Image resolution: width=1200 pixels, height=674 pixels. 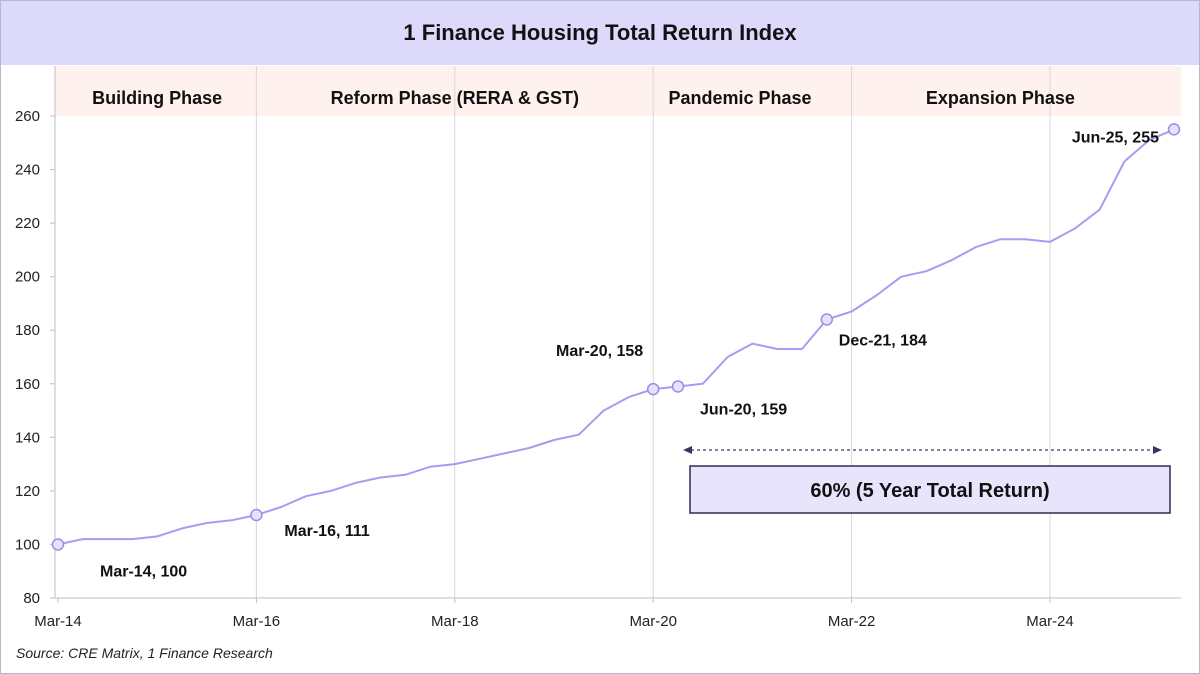 What do you see at coordinates (455, 98) in the screenshot?
I see `phase-label: Reform Phase (RERA & GST)` at bounding box center [455, 98].